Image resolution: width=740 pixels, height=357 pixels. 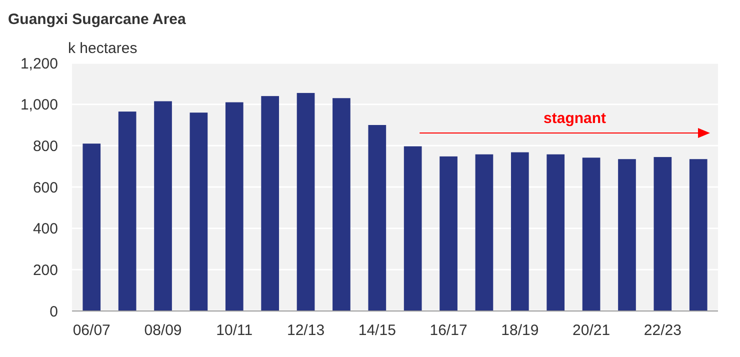 I want to click on y-tick-label: 400, so click(x=45, y=229).